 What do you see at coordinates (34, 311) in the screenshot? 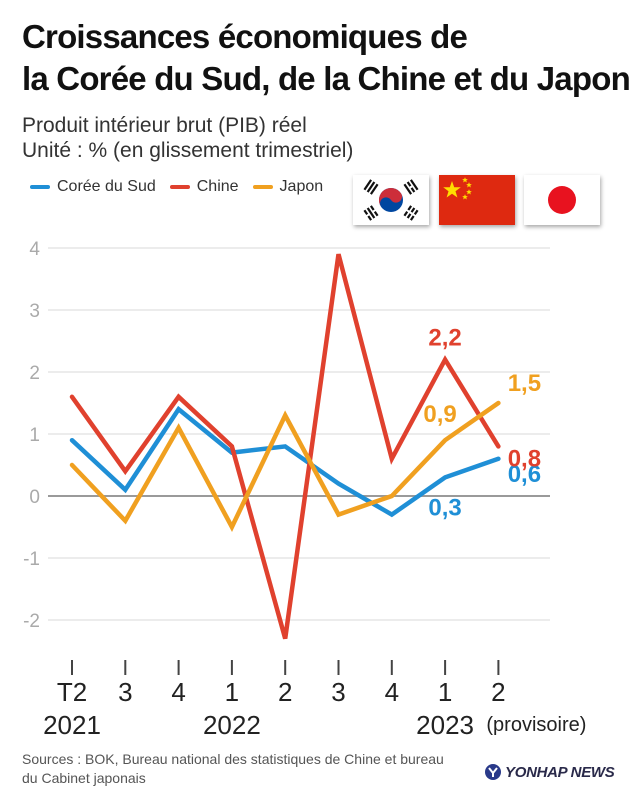
I see `y-tick-label: 3` at bounding box center [34, 311].